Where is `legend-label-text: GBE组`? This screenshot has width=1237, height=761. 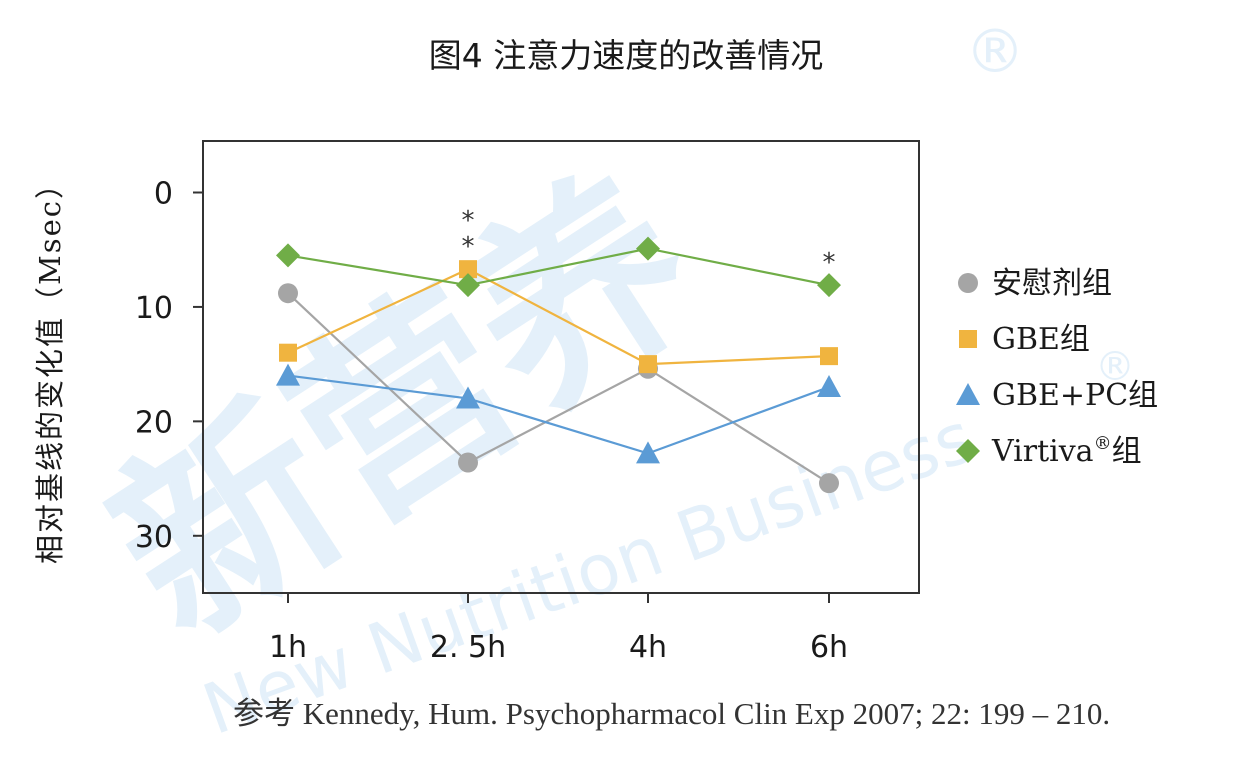
legend-label-text: GBE组 is located at coordinates (1041, 339).